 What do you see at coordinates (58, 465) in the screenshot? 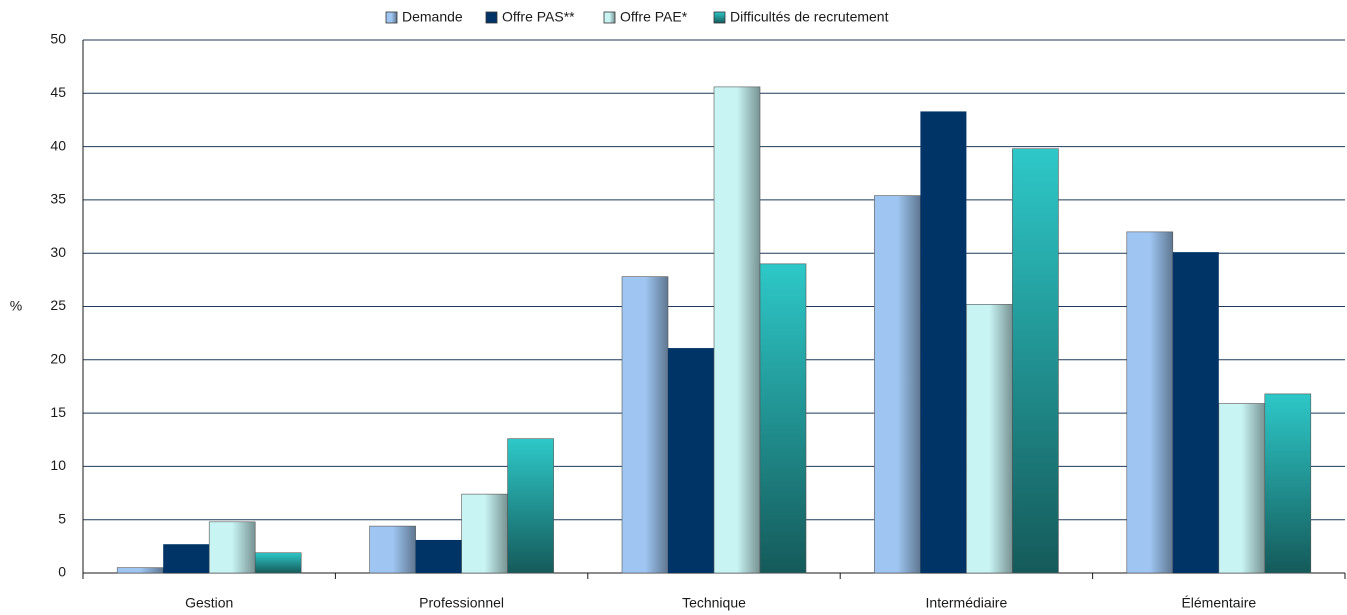
I see `y-tick-label: 10` at bounding box center [58, 465].